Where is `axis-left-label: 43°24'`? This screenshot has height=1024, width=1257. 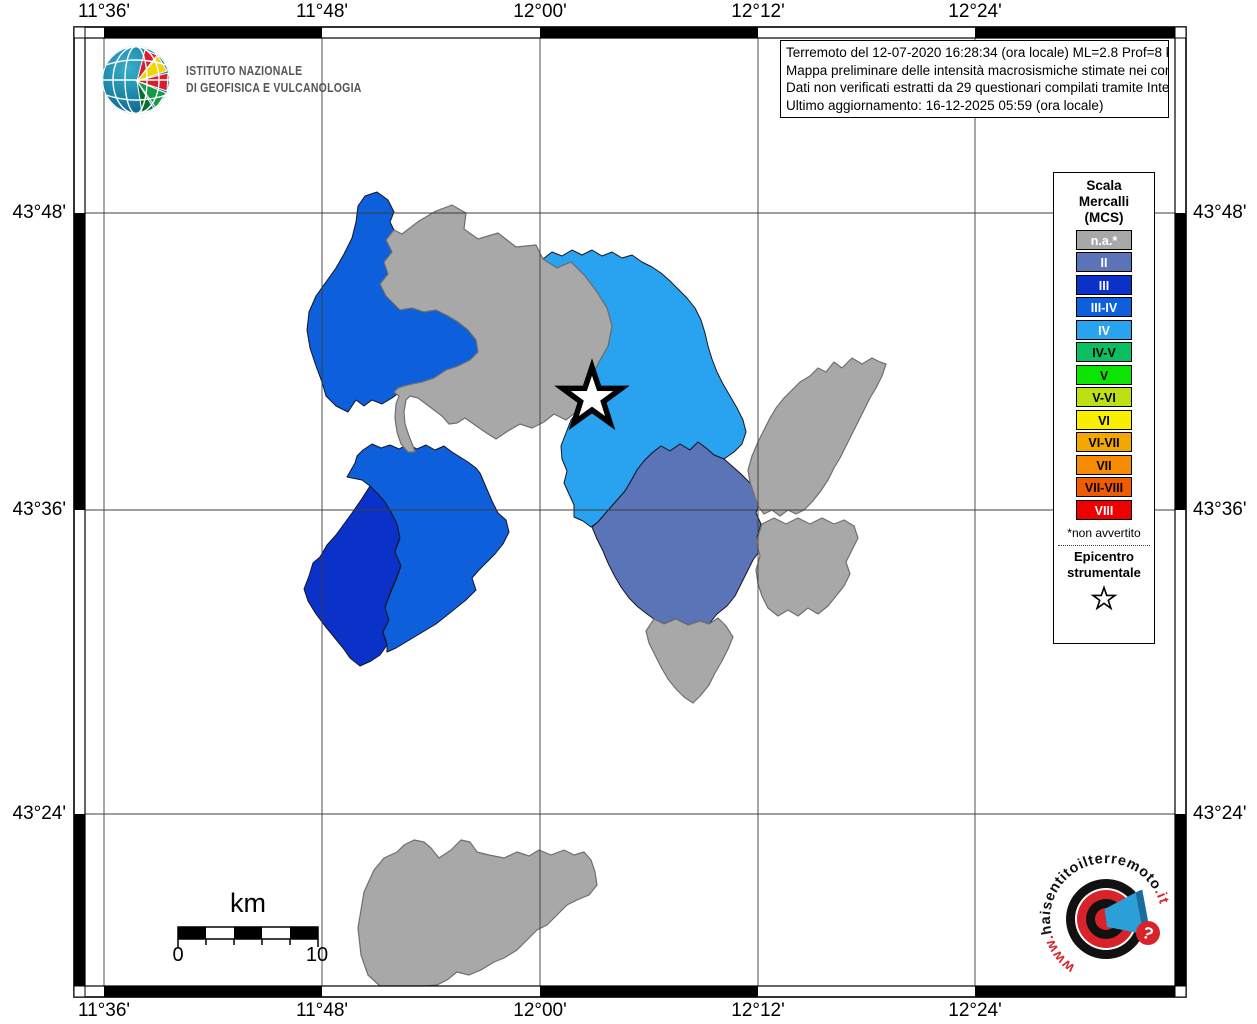 axis-left-label: 43°24' is located at coordinates (39, 813).